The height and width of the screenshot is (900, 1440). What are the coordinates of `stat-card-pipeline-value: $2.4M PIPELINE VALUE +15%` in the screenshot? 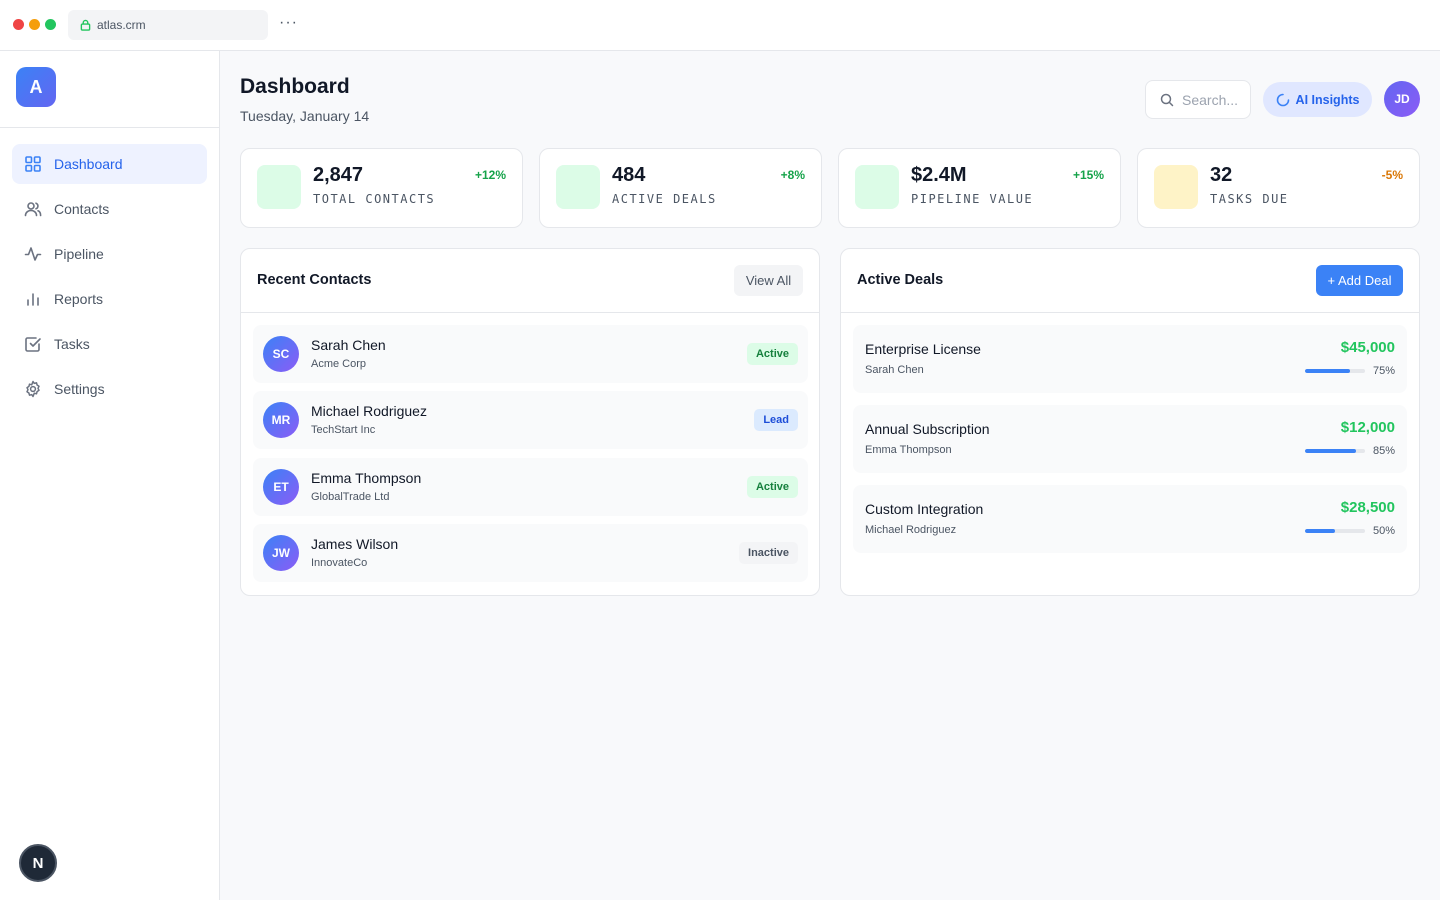 It's located at (979, 188).